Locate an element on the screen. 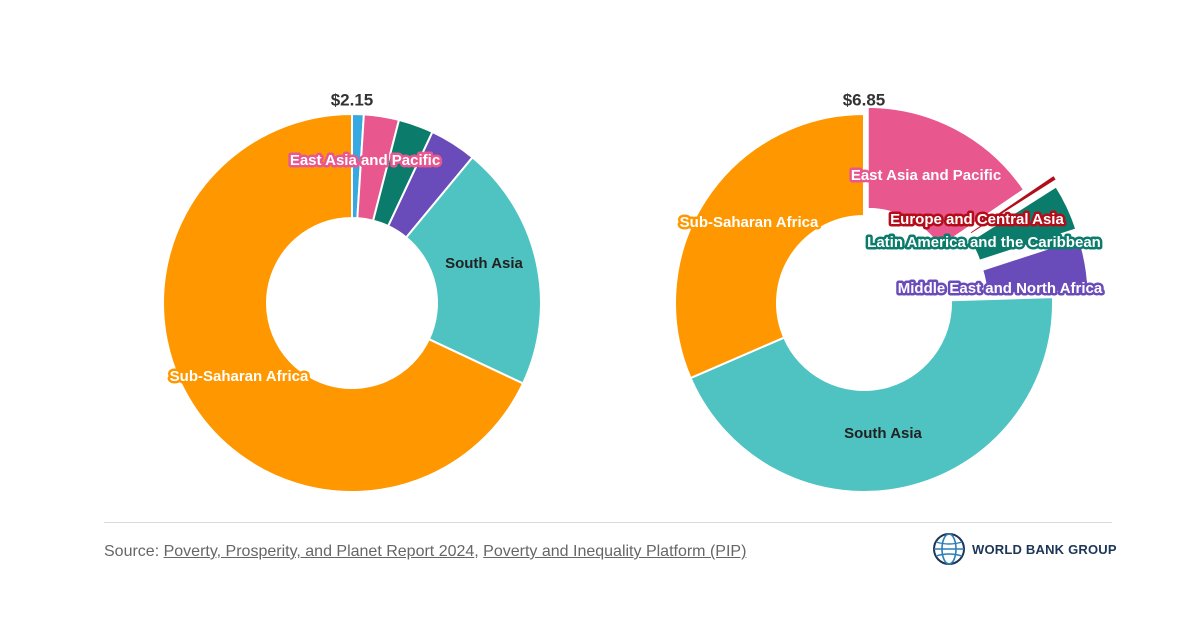  slice-europe-and-central-asia is located at coordinates (1013, 204).